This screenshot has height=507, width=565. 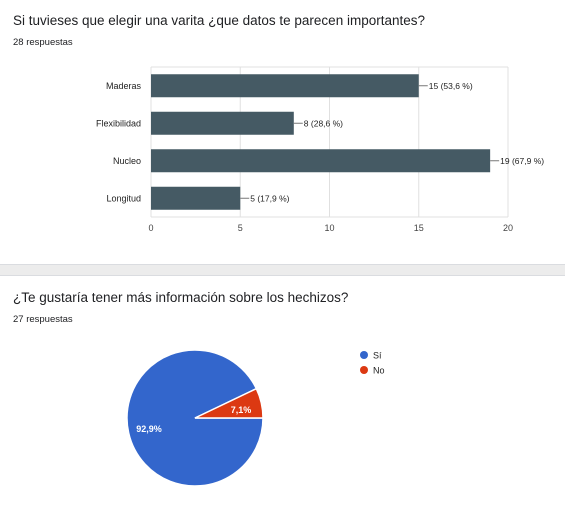 I want to click on legend-label: Sí, so click(x=377, y=356).